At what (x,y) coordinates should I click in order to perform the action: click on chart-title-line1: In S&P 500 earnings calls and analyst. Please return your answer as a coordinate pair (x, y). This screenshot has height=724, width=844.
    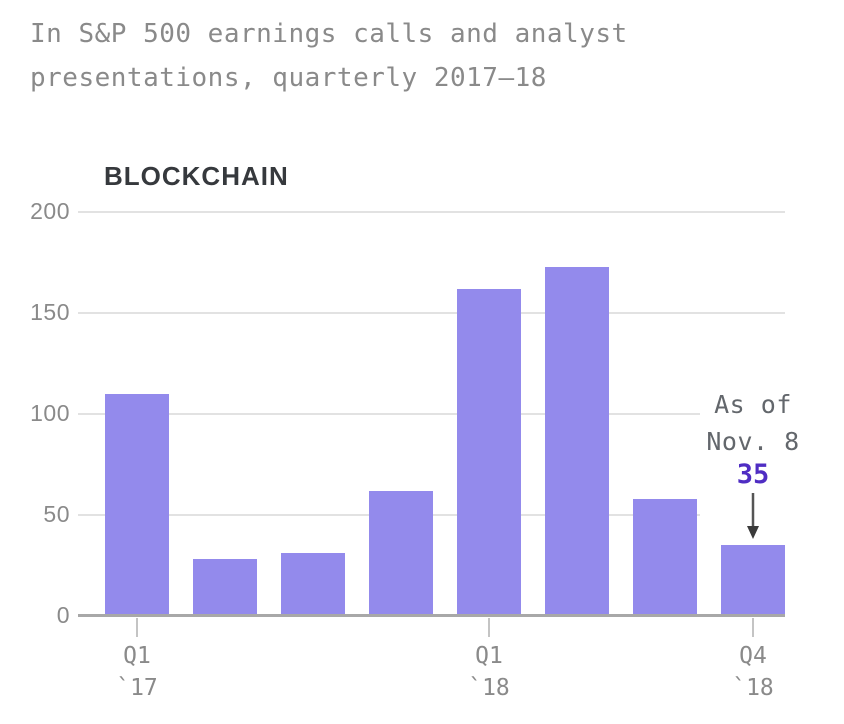
    Looking at the image, I should click on (329, 34).